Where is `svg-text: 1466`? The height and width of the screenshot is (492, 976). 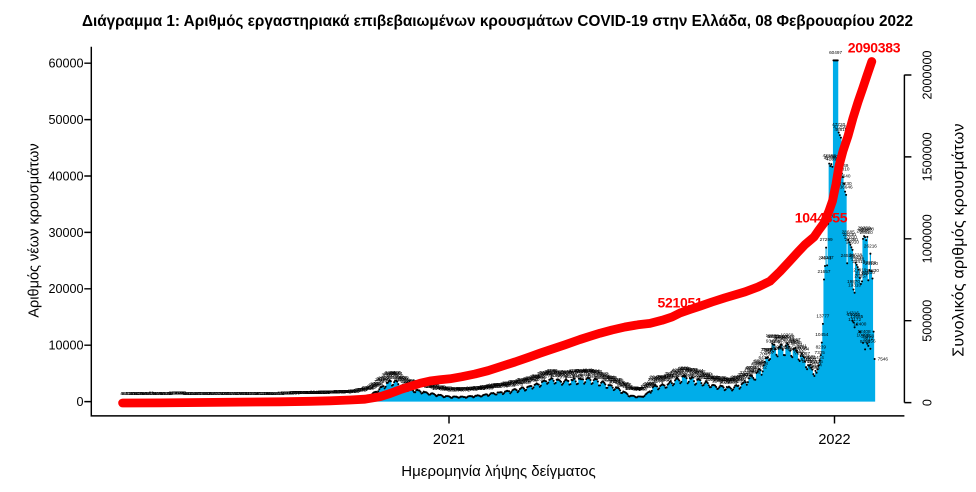 svg-text: 1466 is located at coordinates (504, 385).